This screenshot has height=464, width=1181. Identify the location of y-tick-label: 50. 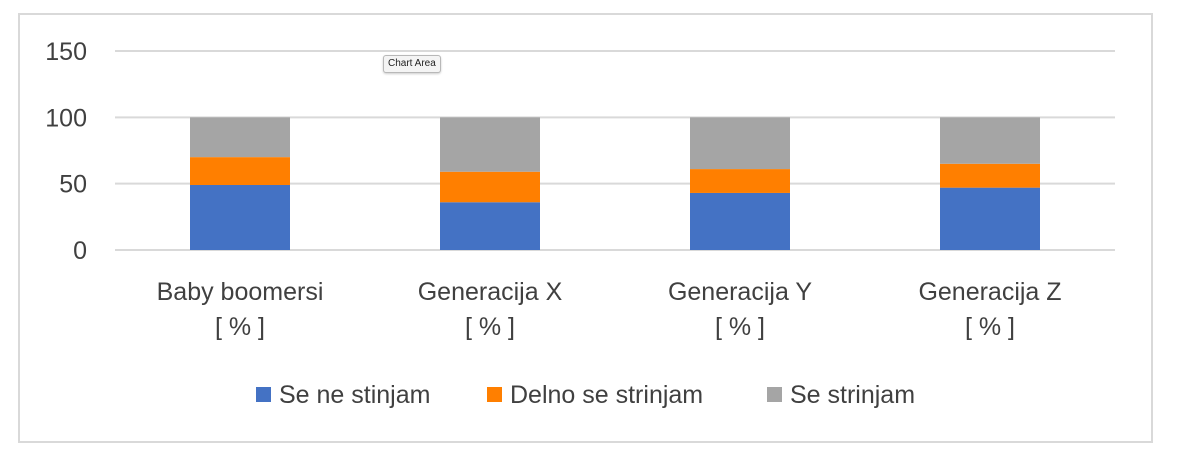
(73, 185).